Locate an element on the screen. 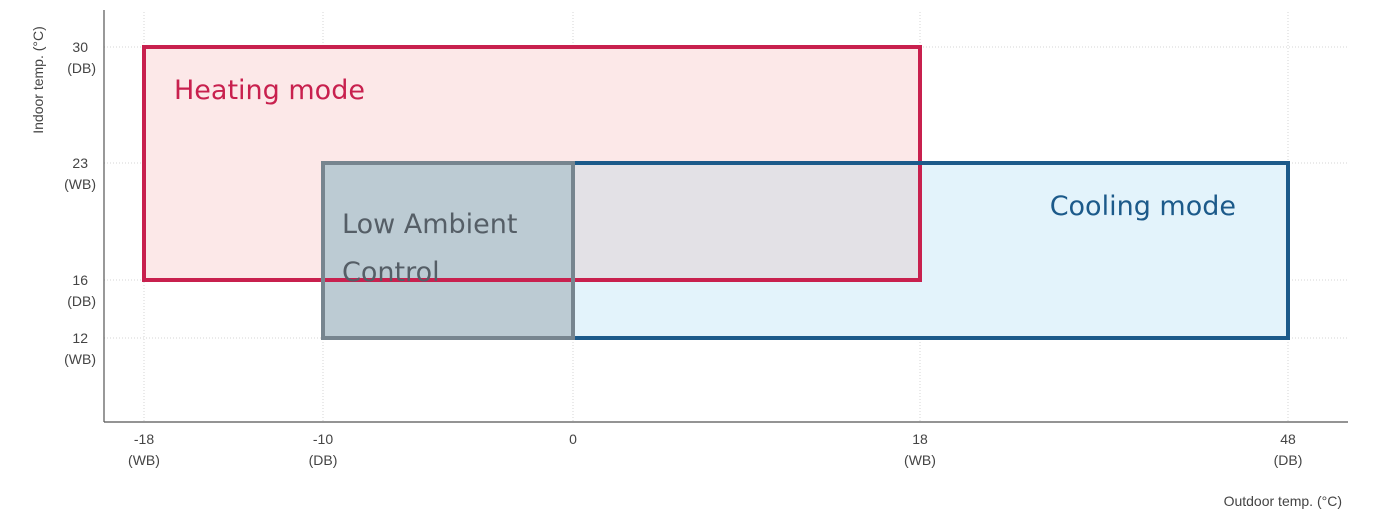 The height and width of the screenshot is (515, 1386). low-ambient-control-area is located at coordinates (448, 250).